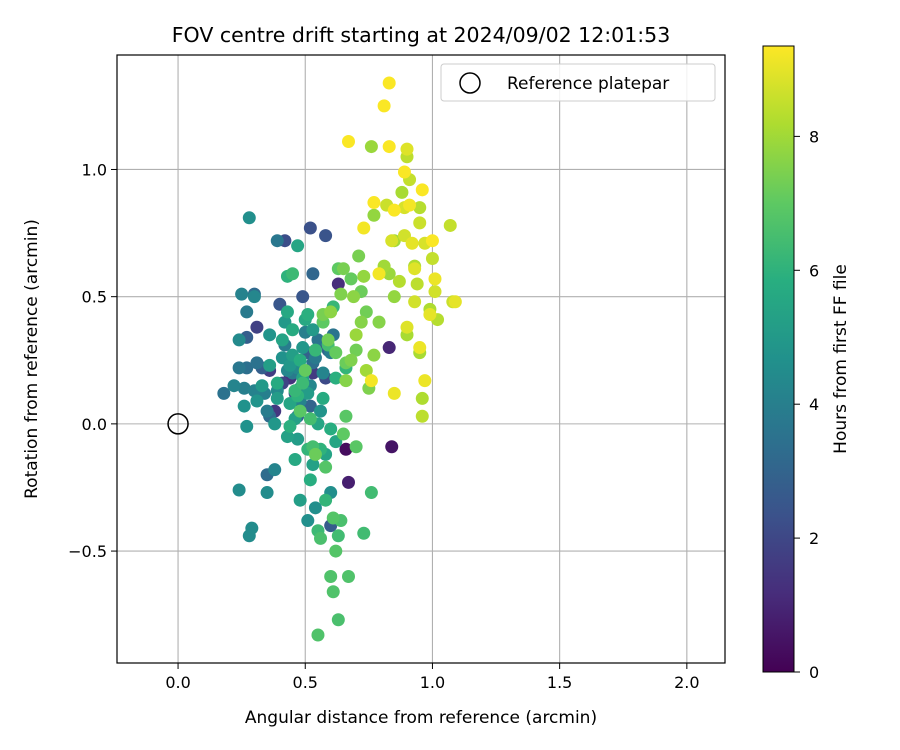  I want to click on y-tick-label: 0.0, so click(94, 424).